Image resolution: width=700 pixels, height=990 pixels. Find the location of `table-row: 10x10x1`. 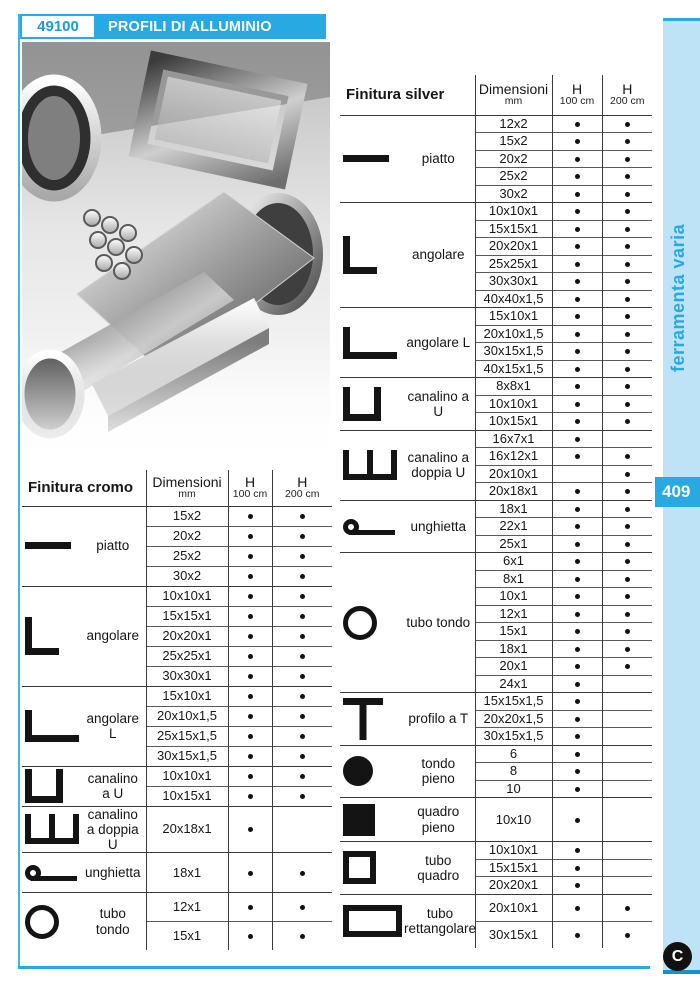

table-row: 10x10x1 is located at coordinates (496, 403).